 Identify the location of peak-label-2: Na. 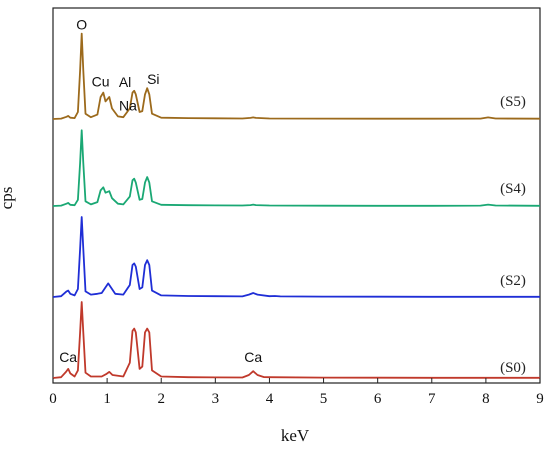
(128, 105).